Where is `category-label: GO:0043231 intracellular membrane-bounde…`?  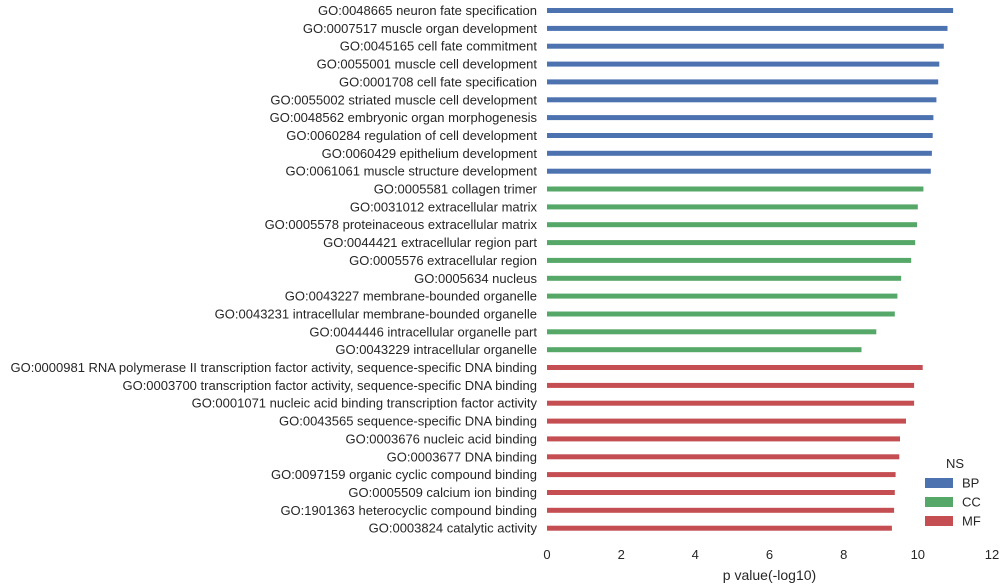
category-label: GO:0043231 intracellular membrane-bounde… is located at coordinates (376, 314).